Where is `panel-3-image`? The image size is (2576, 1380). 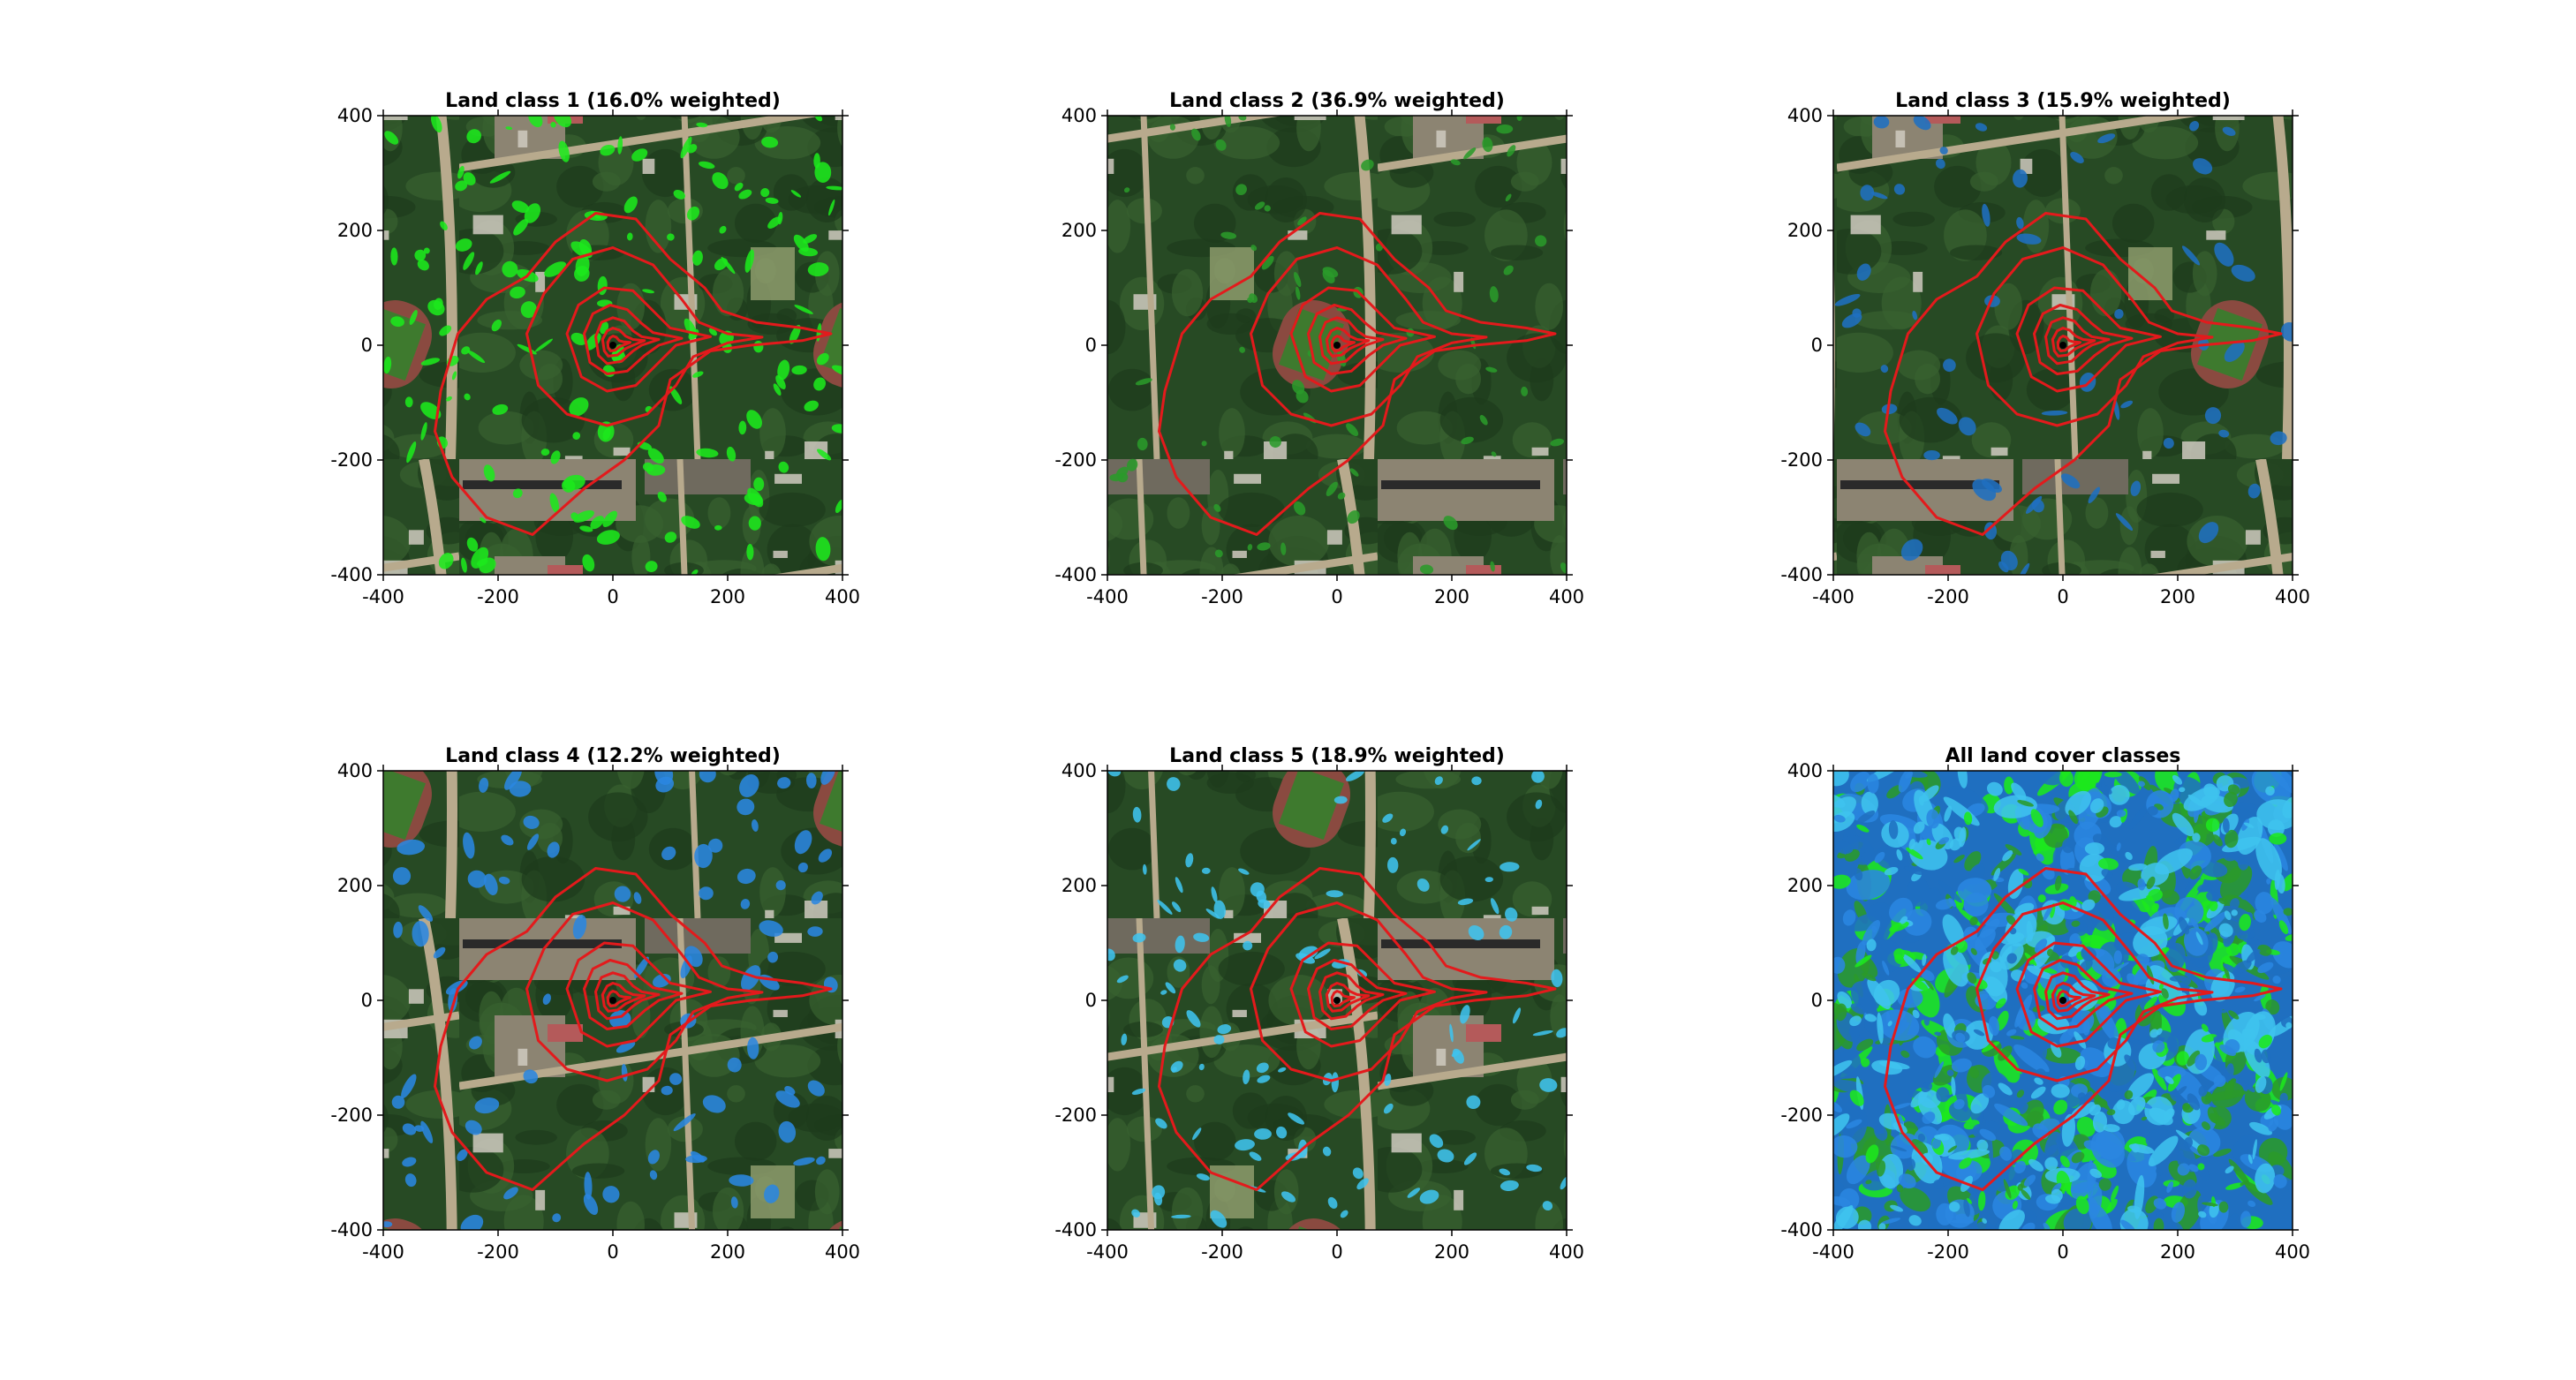
panel-3-image is located at coordinates (2063, 345).